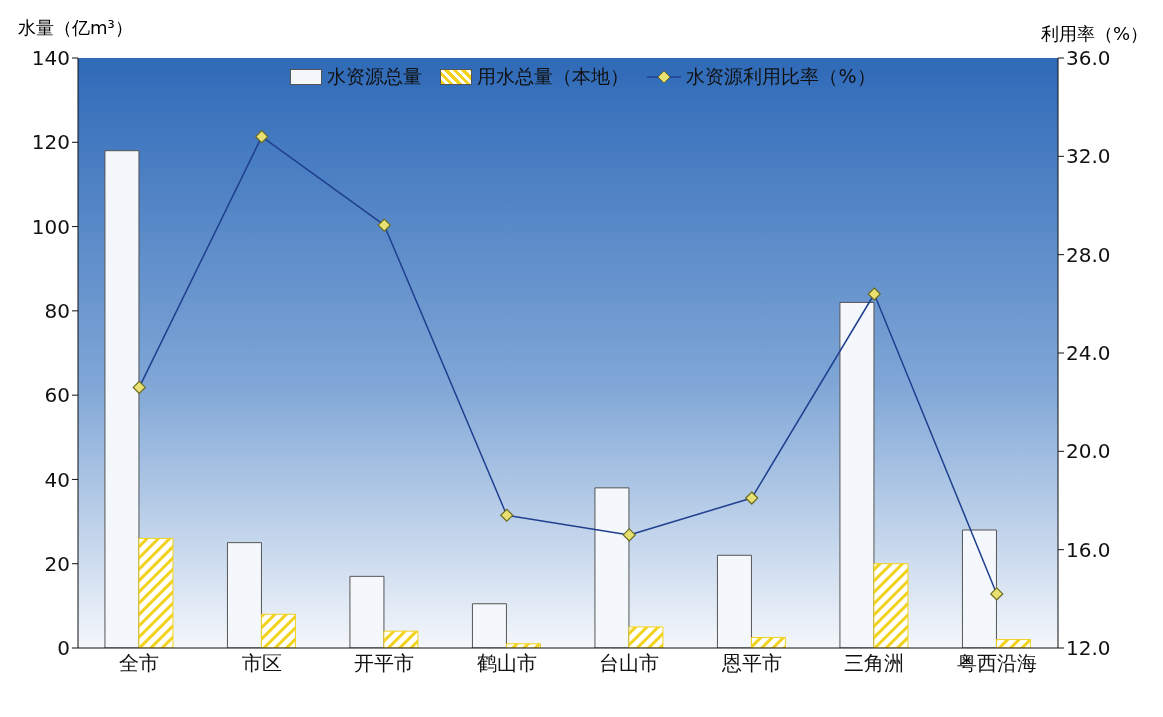  I want to click on x-tick-label: 全市, so click(139, 663).